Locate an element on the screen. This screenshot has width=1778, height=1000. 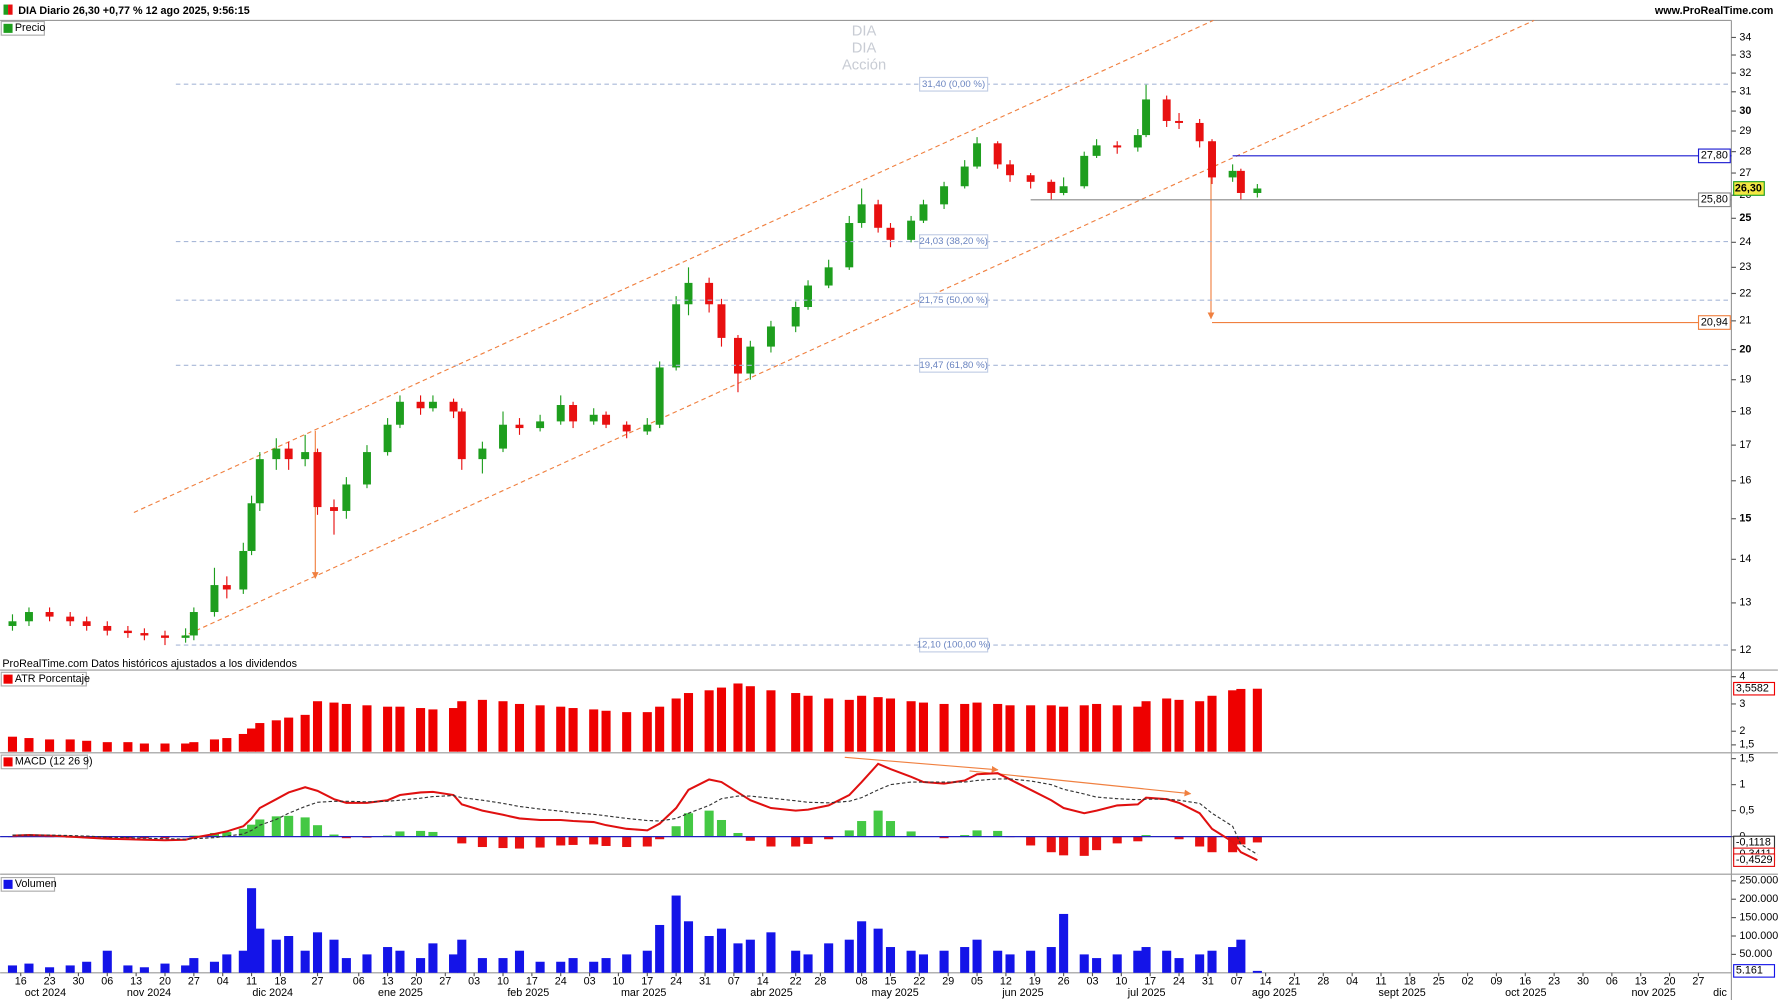
x-tick-label: 25 is located at coordinates (1439, 982).